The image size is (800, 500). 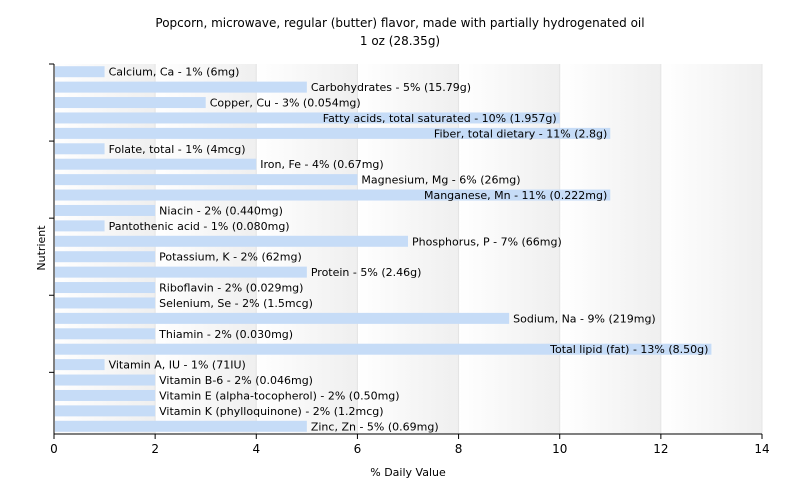 What do you see at coordinates (54, 449) in the screenshot?
I see `x-tick-label: 0` at bounding box center [54, 449].